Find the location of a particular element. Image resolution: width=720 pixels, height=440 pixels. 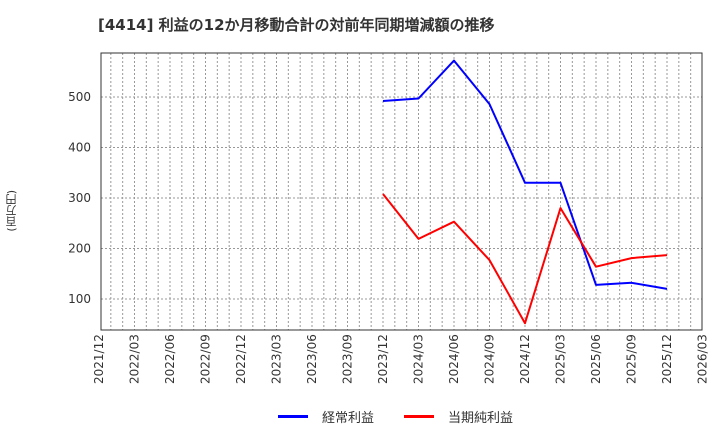

x-tick-label: 2025/09 is located at coordinates (632, 359).